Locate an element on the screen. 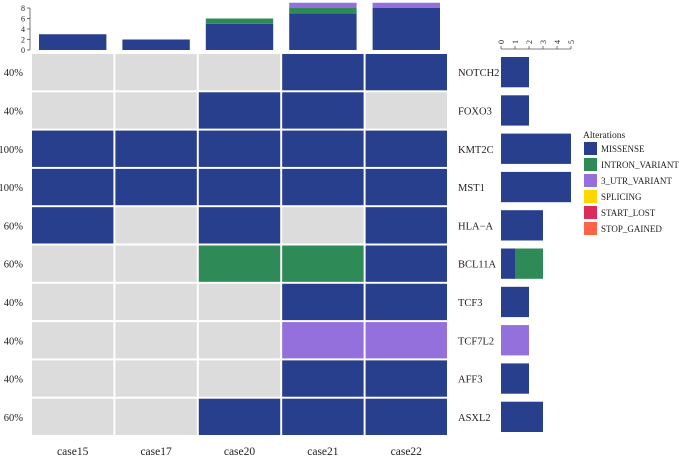 The width and height of the screenshot is (685, 459). right-bar-tick-label: 2 is located at coordinates (529, 42).